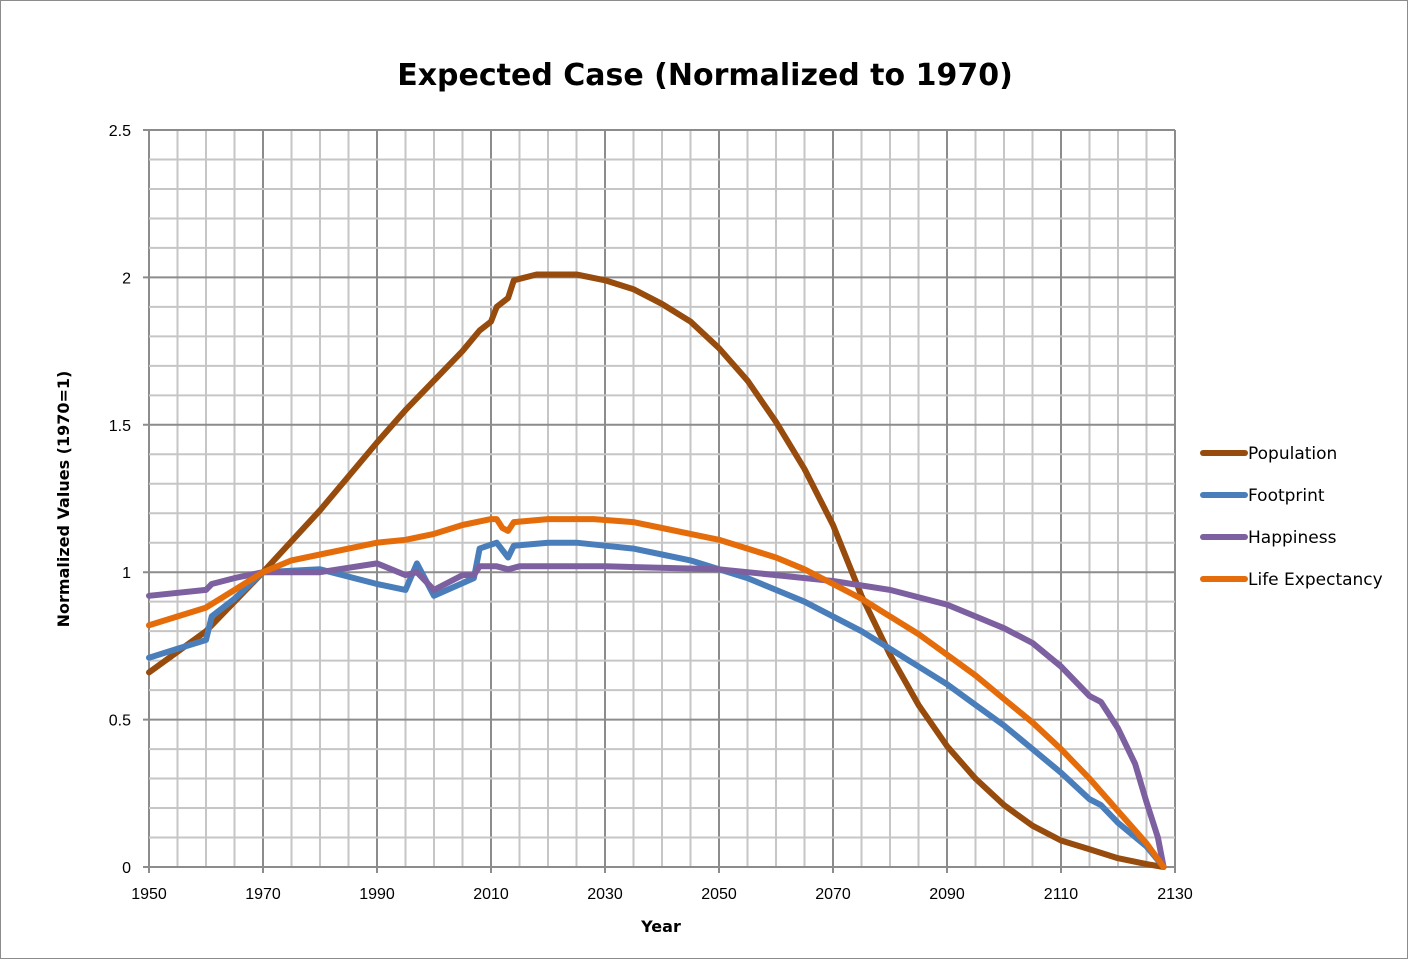 The height and width of the screenshot is (959, 1408). I want to click on legend-label: Happiness, so click(1292, 538).